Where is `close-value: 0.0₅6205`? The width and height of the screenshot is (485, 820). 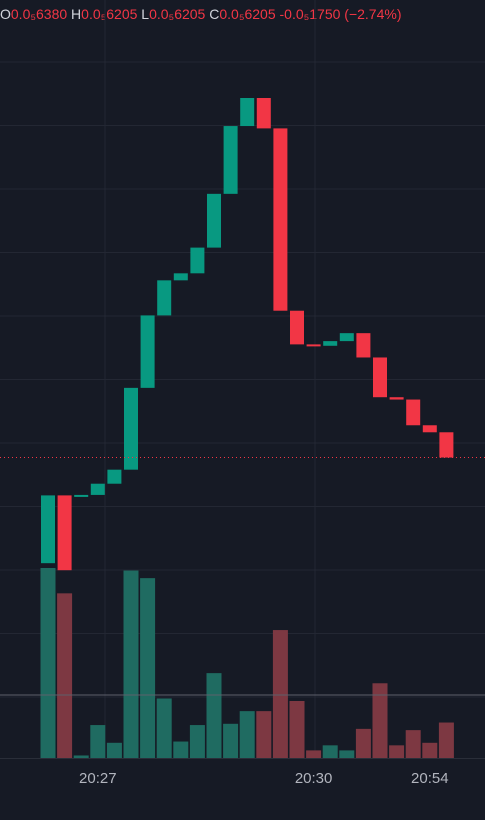
close-value: 0.0₅6205 is located at coordinates (247, 14).